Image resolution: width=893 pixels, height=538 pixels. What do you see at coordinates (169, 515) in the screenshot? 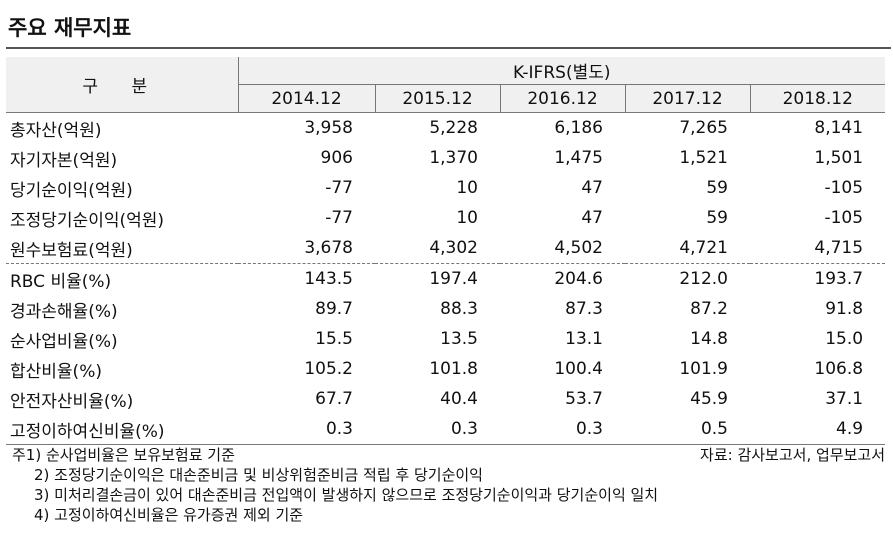
I see `footnote: 4) 고정이하여신비율은 유가증권 제외 기준` at bounding box center [169, 515].